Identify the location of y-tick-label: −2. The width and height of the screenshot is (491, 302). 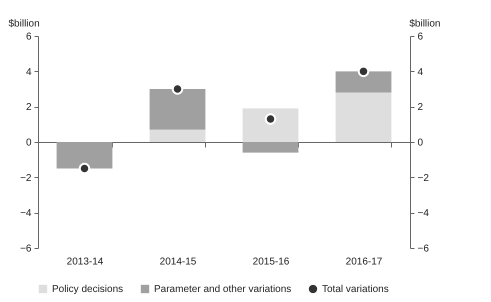
(26, 178).